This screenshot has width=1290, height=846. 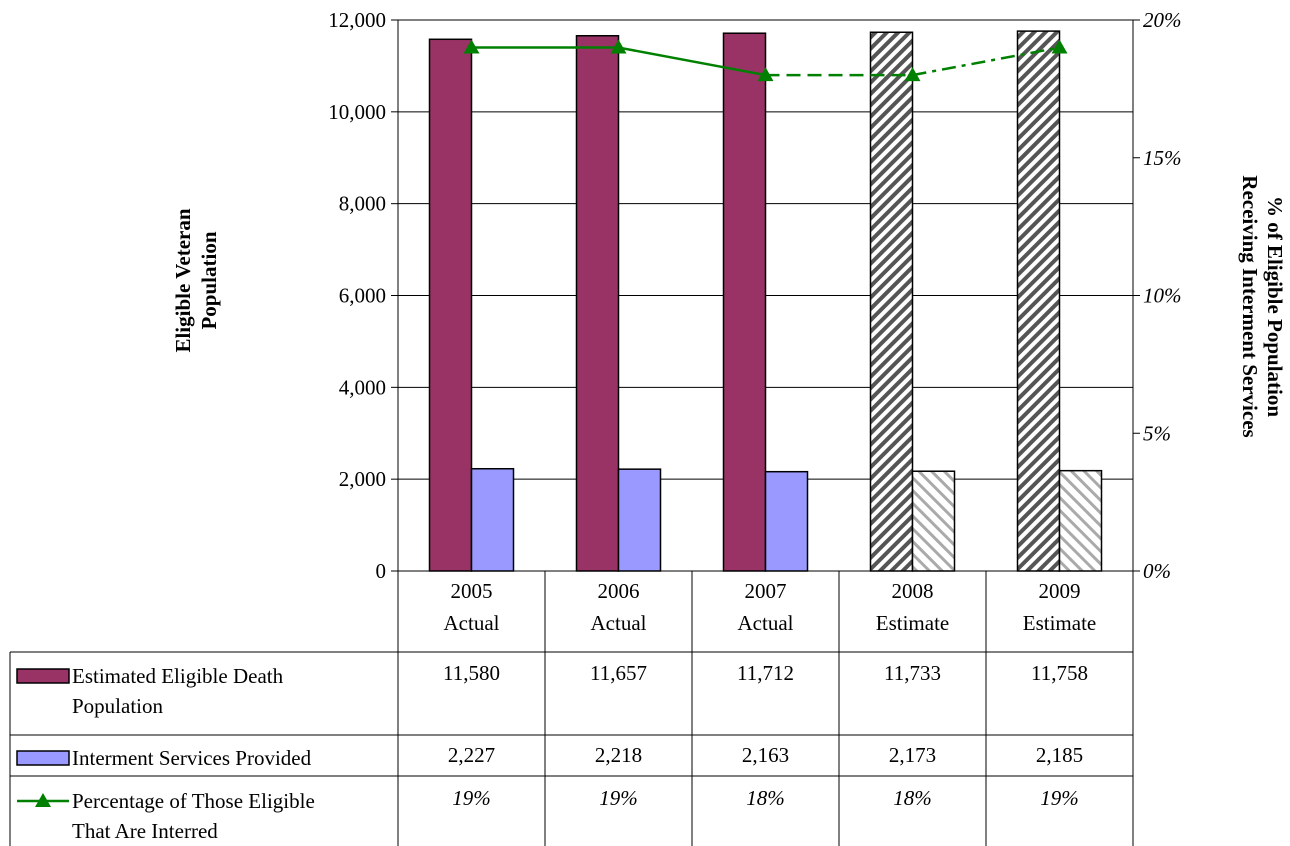 I want to click on table-value: 2,227, so click(x=471, y=755).